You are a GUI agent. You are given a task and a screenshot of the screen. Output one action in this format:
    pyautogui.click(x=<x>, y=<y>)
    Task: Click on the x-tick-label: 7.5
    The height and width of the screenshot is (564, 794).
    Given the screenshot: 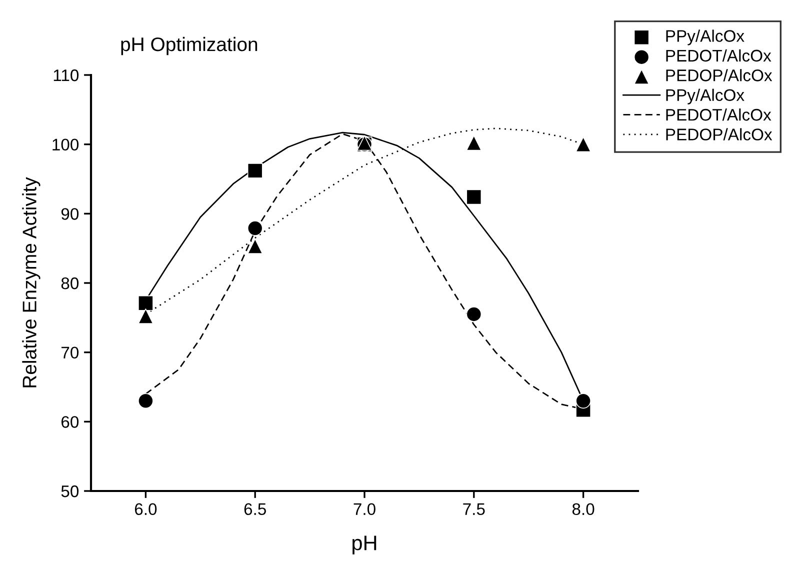 What is the action you would take?
    pyautogui.click(x=474, y=509)
    